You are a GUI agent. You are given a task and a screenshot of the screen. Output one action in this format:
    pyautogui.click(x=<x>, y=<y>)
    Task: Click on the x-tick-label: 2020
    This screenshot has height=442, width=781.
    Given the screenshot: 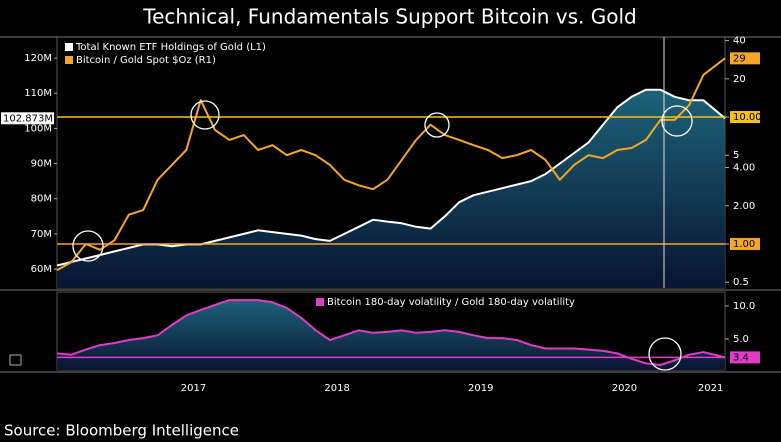 What is the action you would take?
    pyautogui.click(x=624, y=388)
    